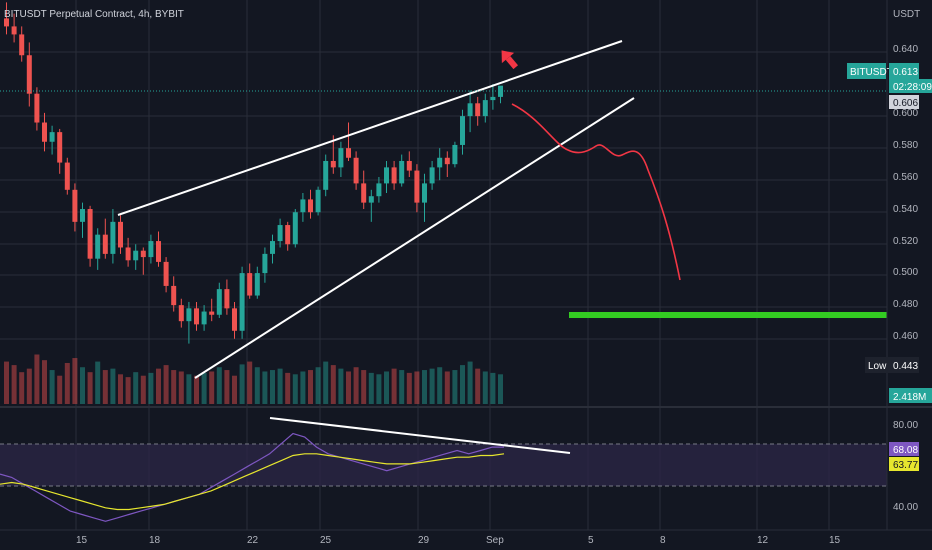  What do you see at coordinates (905, 145) in the screenshot?
I see `price-tick: 0.580` at bounding box center [905, 145].